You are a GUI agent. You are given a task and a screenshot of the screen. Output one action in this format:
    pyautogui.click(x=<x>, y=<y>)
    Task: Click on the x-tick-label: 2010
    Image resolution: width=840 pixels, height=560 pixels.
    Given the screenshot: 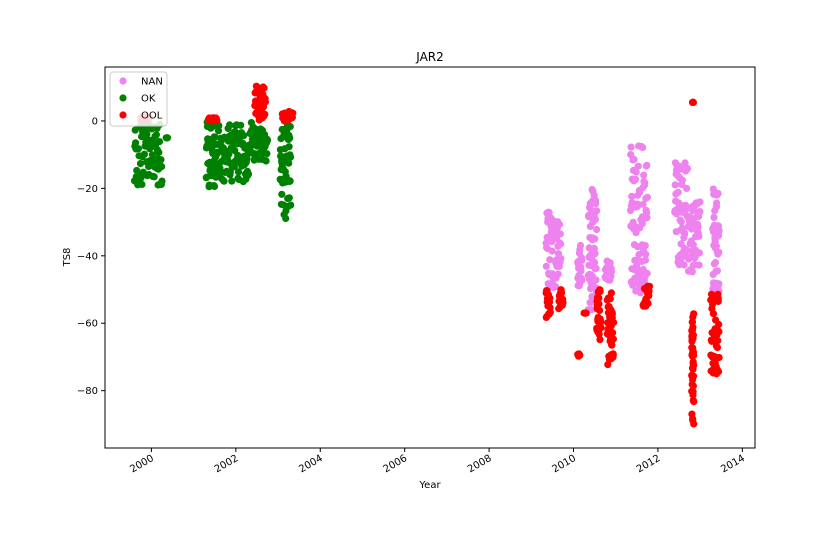 What is the action you would take?
    pyautogui.click(x=564, y=464)
    